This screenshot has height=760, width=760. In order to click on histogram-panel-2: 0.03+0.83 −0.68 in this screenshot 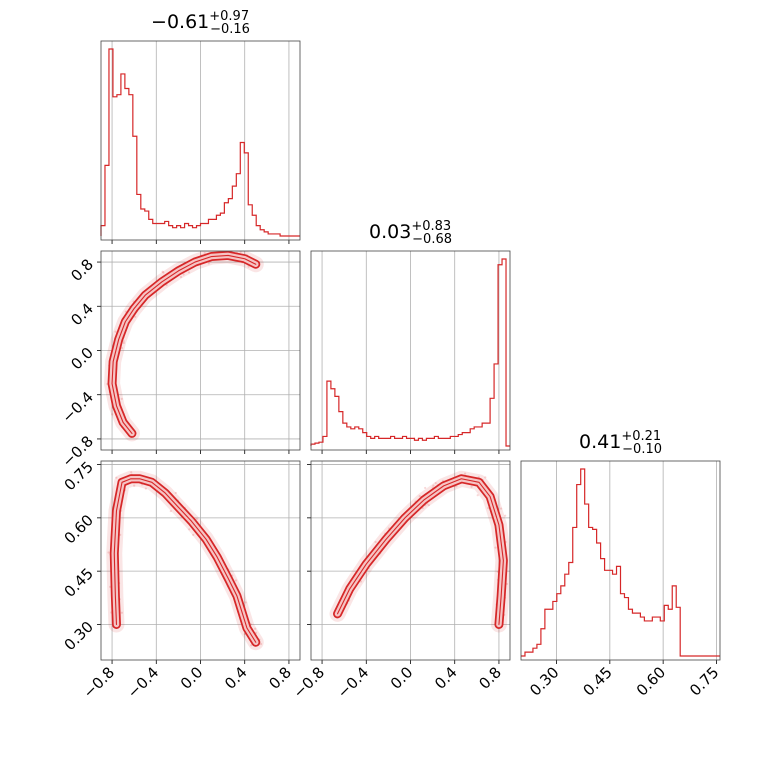, I will do `click(410, 336)`.